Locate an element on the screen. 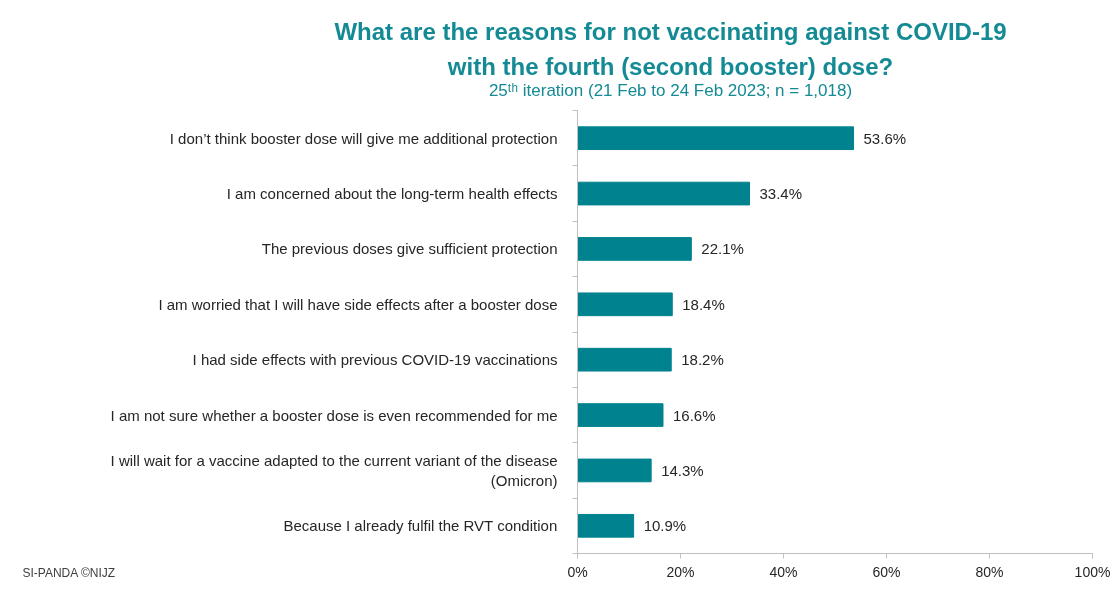  y-tick-label: Because I already fulfil the RVT condition is located at coordinates (420, 526).